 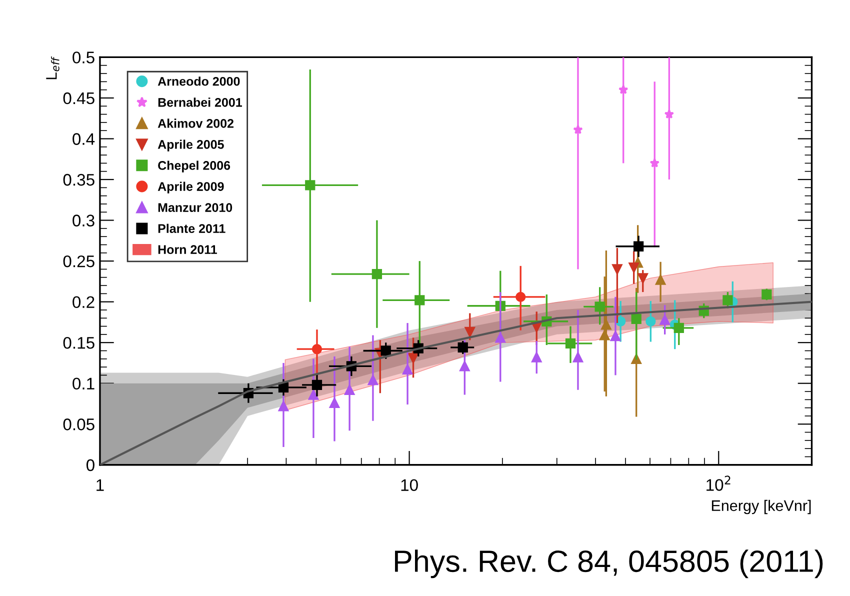 What do you see at coordinates (78, 180) in the screenshot?
I see `y-tick-label: 0.35` at bounding box center [78, 180].